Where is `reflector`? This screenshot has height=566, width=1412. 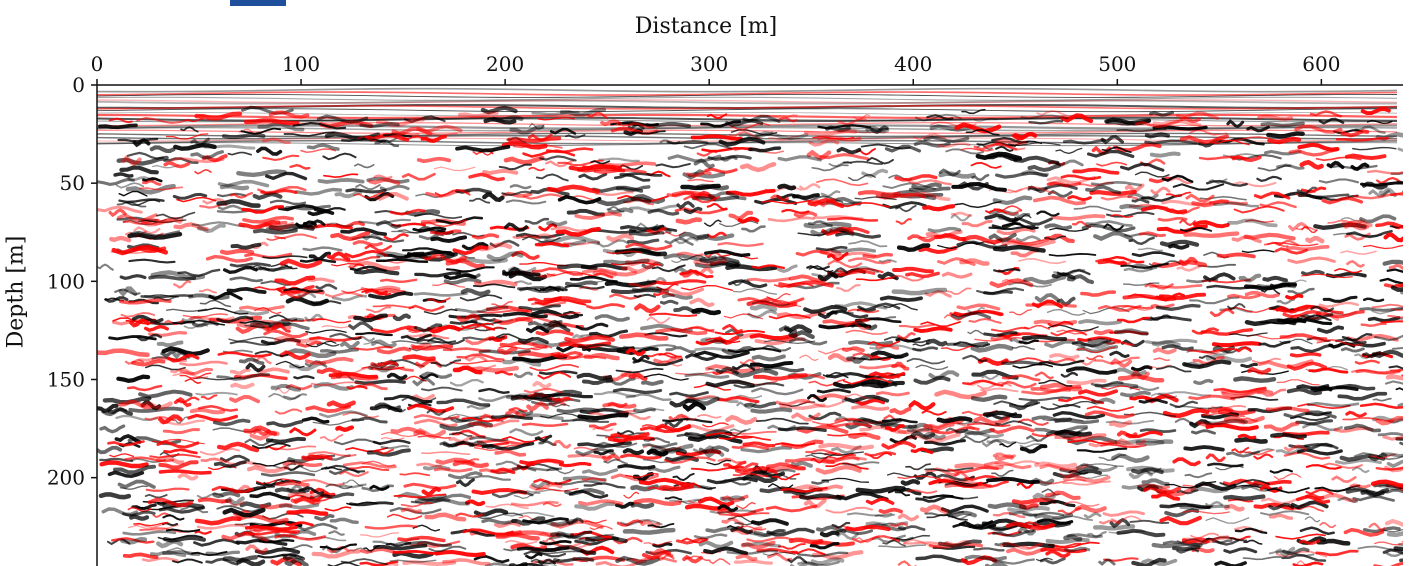 reflector is located at coordinates (747, 135).